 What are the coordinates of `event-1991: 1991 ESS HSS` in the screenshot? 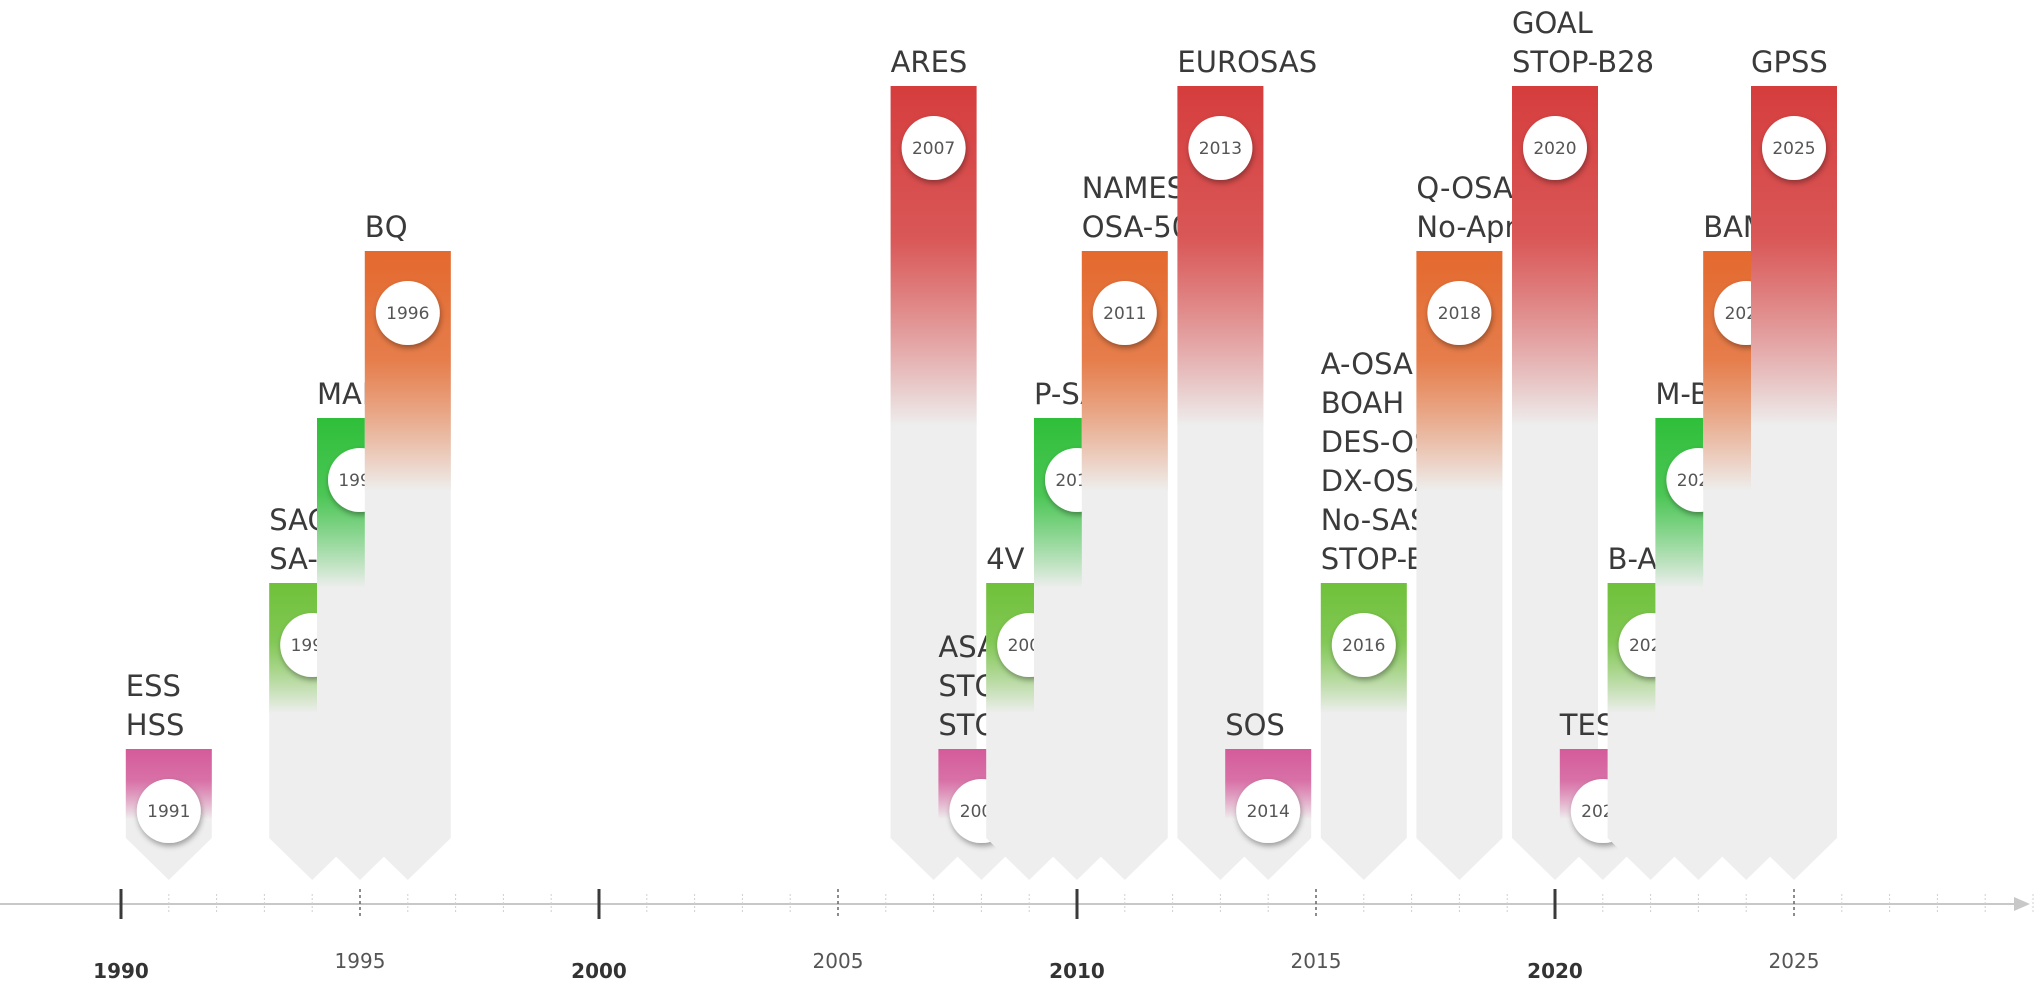 It's located at (168, 774).